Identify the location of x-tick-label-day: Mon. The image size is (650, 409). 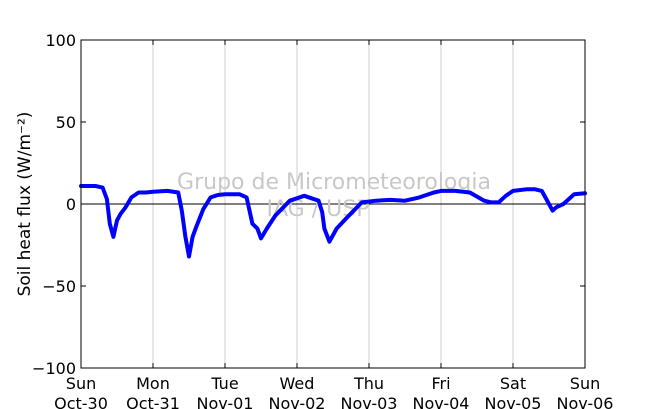
(153, 383).